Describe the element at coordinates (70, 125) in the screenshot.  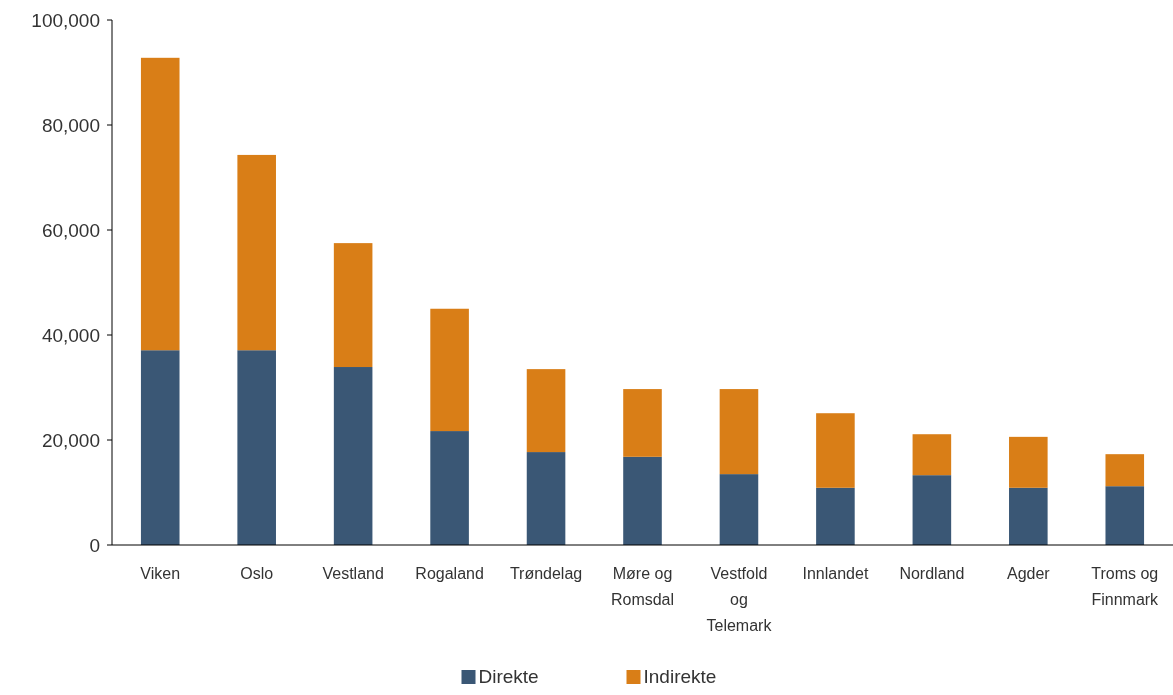
I see `y-tick-label: 80,000` at that location.